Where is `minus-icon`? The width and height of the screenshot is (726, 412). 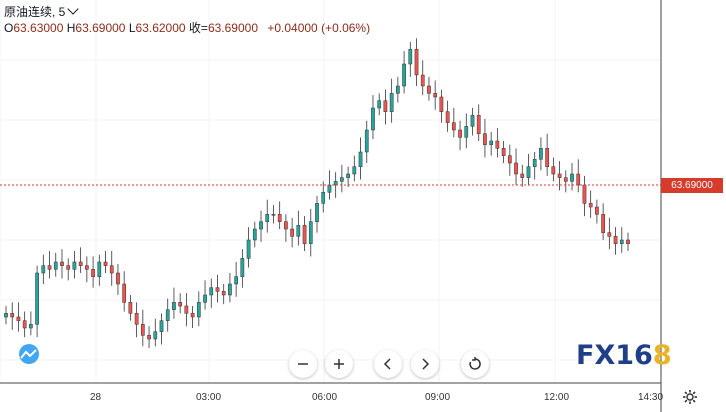
minus-icon is located at coordinates (303, 364).